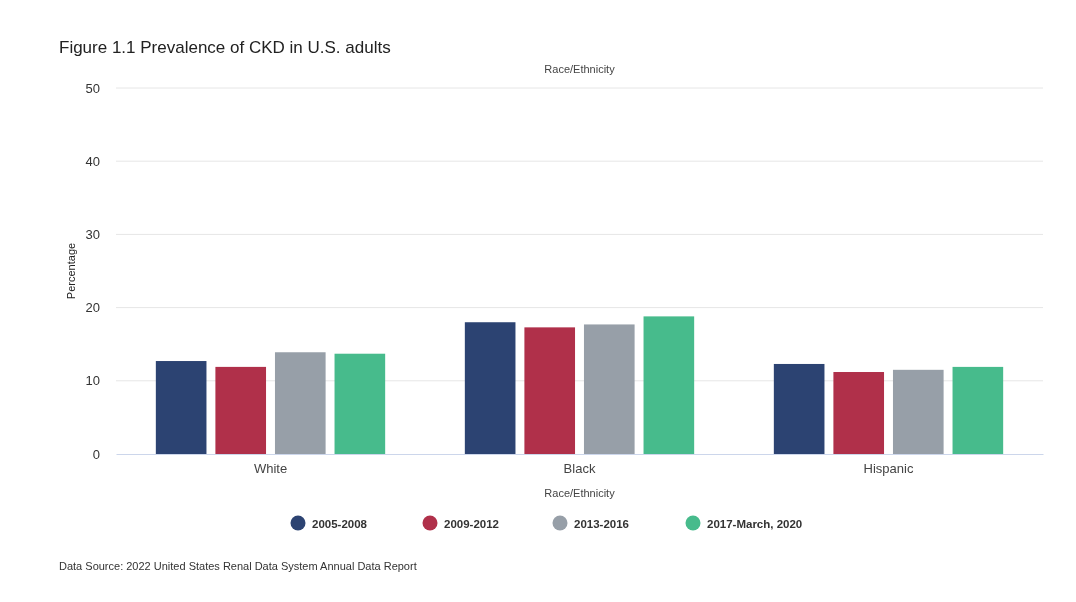 The height and width of the screenshot is (602, 1076). Describe the element at coordinates (238, 566) in the screenshot. I see `source-note: Data Source: 2022 United States Renal Data System Annual Data Report` at that location.